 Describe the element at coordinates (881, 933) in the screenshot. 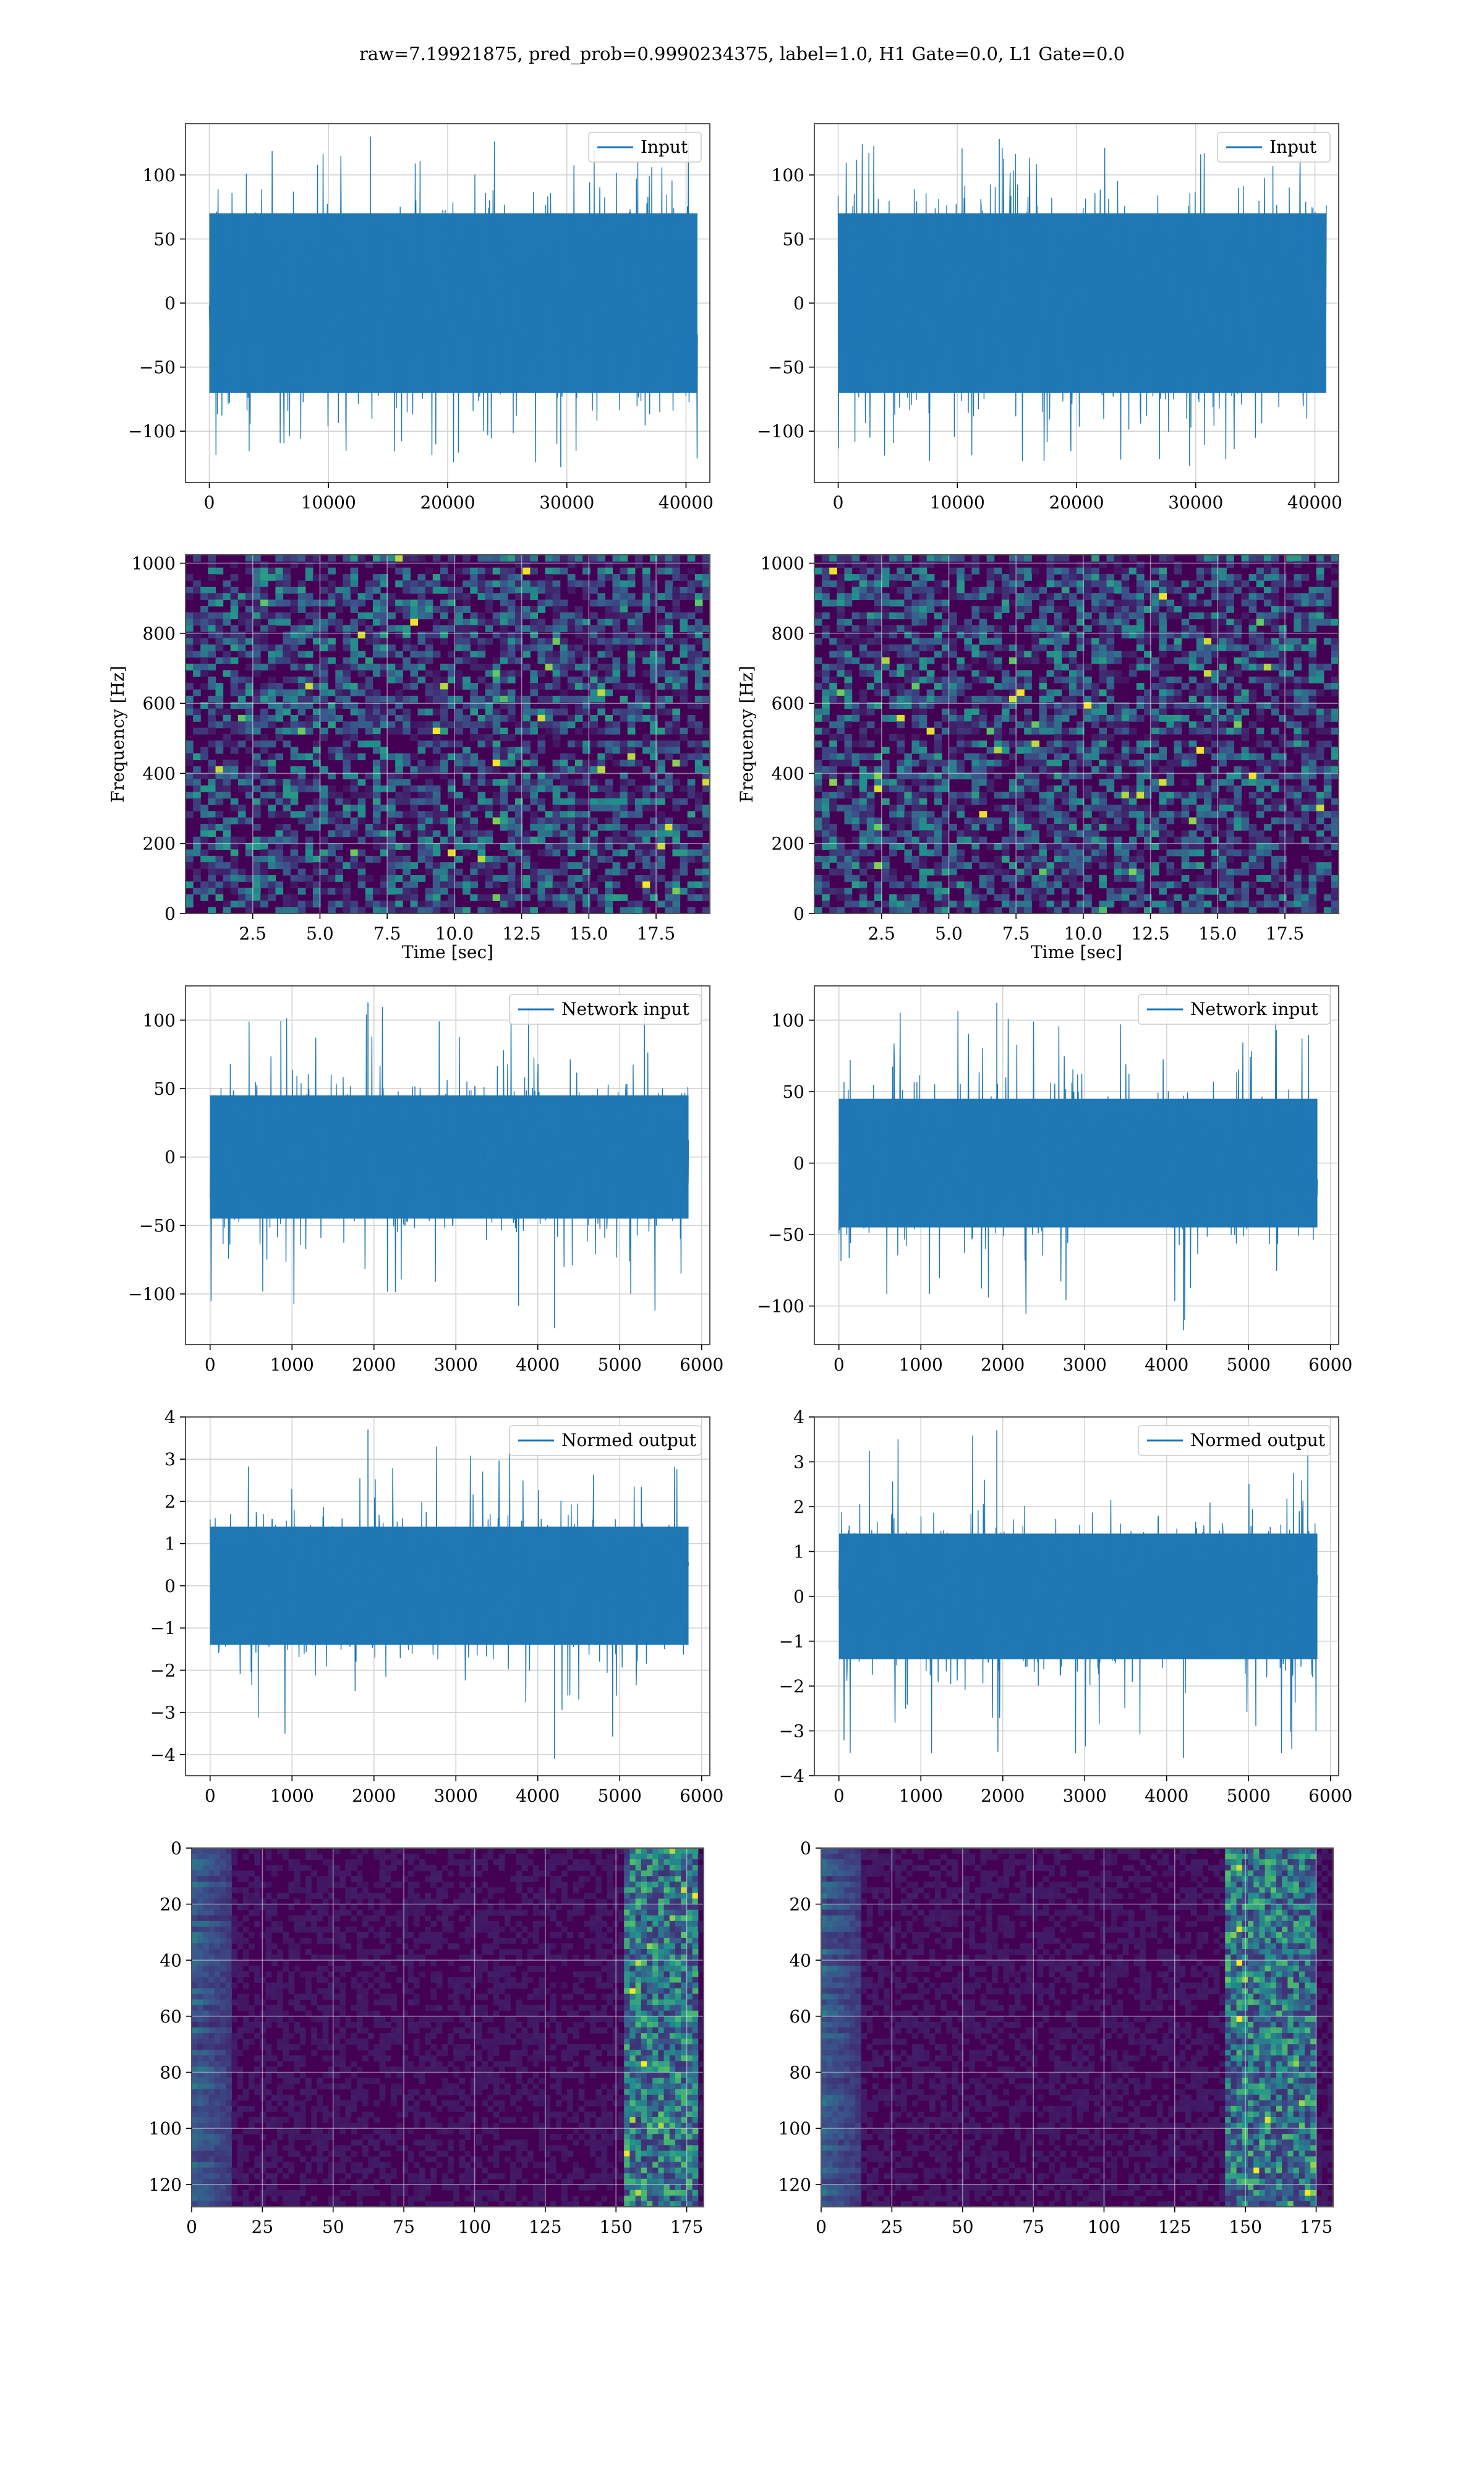

I see `x-tick-label: 2.5` at that location.